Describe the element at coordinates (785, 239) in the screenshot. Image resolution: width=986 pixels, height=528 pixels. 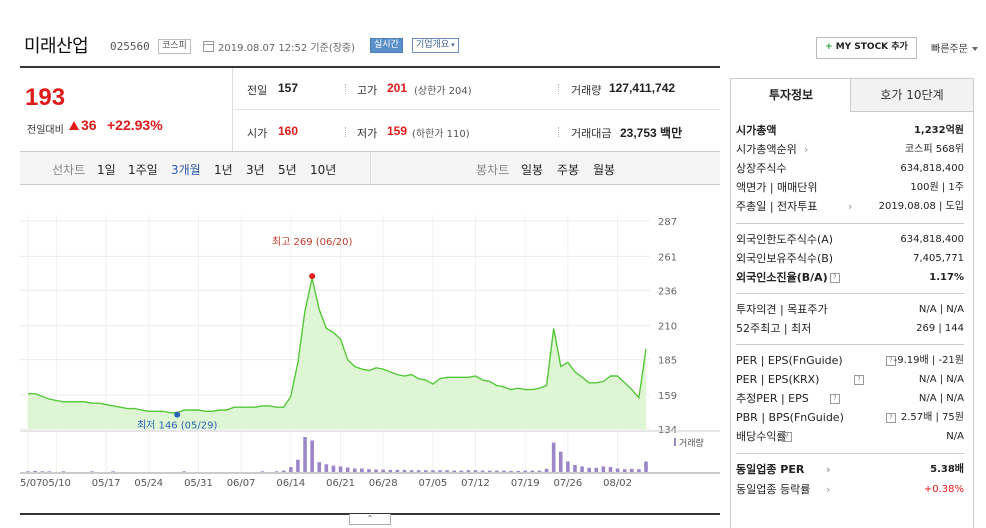
I see `invest-info-label: 외국인한도주식수(A)` at that location.